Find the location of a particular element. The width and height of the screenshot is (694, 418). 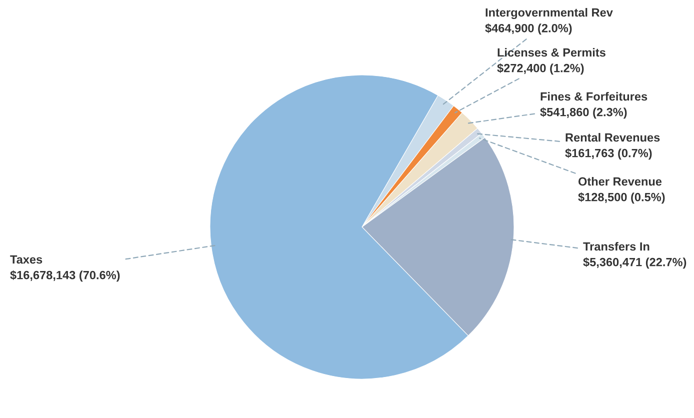

data-label: $128,500 (0.5%) is located at coordinates (621, 198).